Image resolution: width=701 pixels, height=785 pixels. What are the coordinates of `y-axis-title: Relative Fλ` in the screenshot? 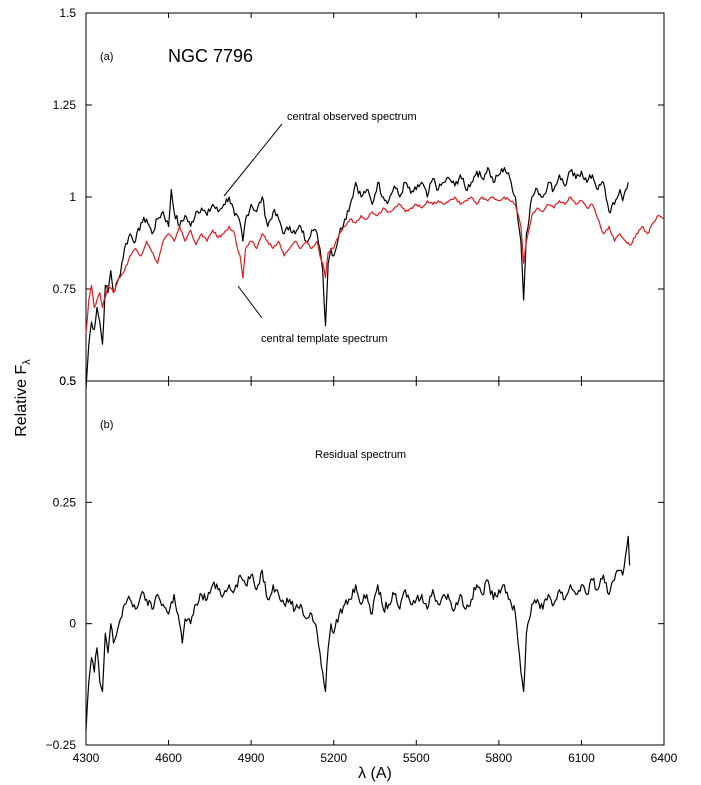 It's located at (23, 398).